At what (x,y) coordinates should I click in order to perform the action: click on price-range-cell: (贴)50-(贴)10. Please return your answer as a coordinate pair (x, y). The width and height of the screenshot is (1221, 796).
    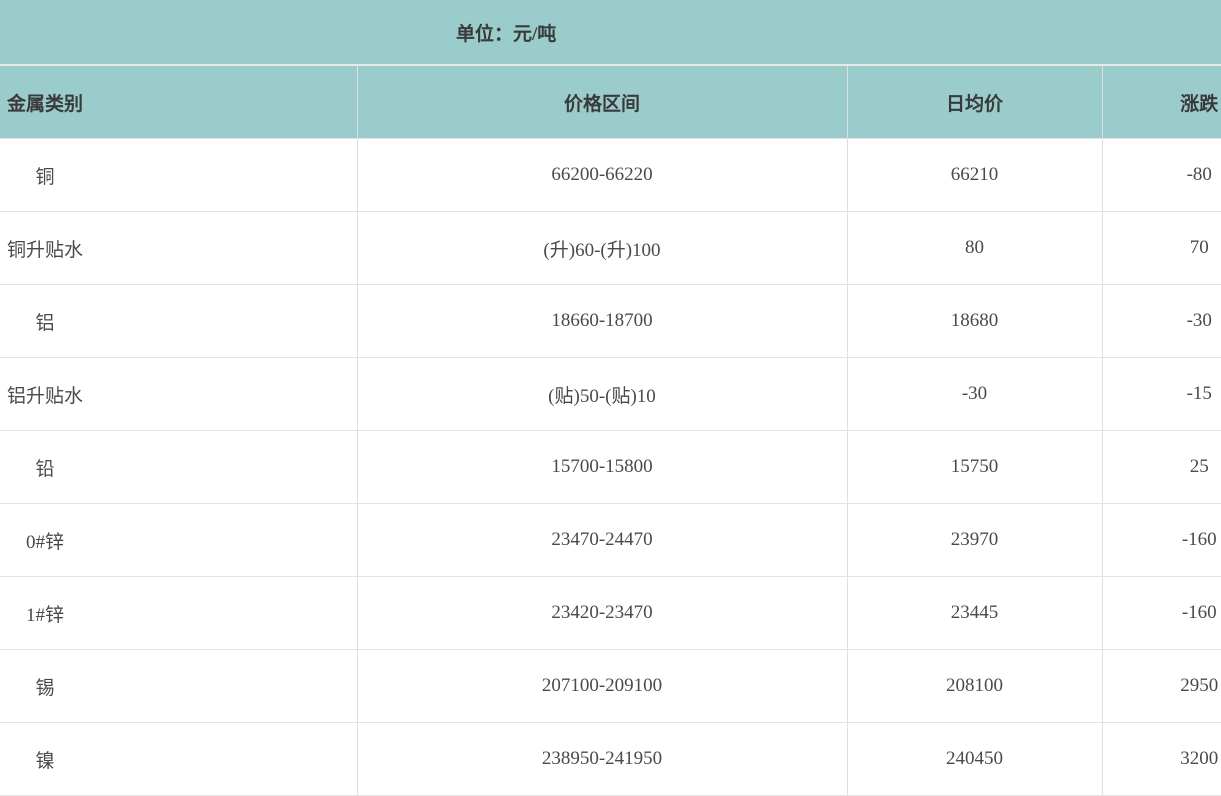
    Looking at the image, I should click on (601, 394).